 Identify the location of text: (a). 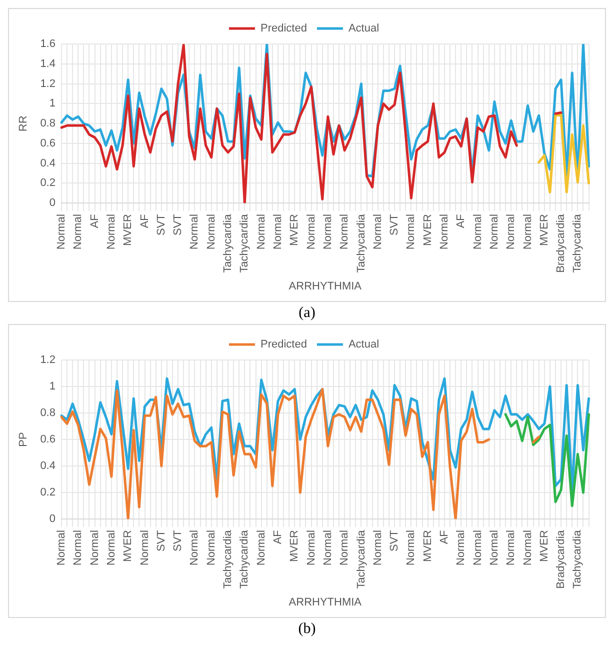
(307, 313).